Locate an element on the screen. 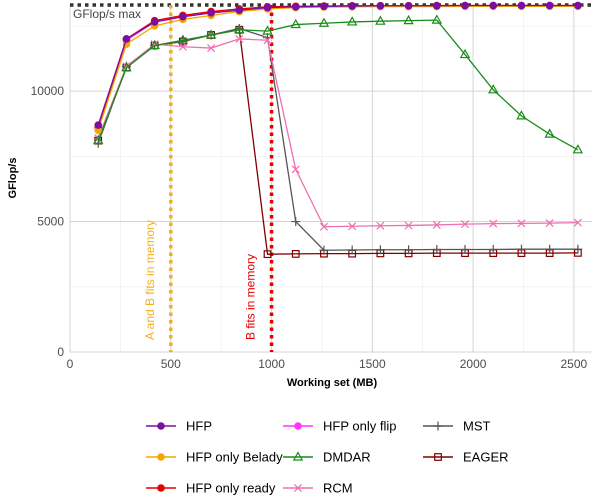 This screenshot has width=597, height=500. x-tick-label: 0 is located at coordinates (70, 364).